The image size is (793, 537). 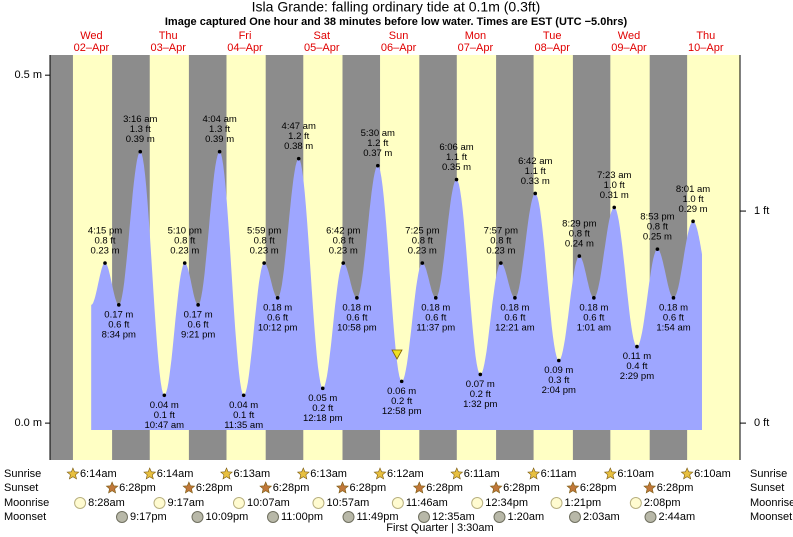 What do you see at coordinates (629, 48) in the screenshot?
I see `day-date: 09–Apr` at bounding box center [629, 48].